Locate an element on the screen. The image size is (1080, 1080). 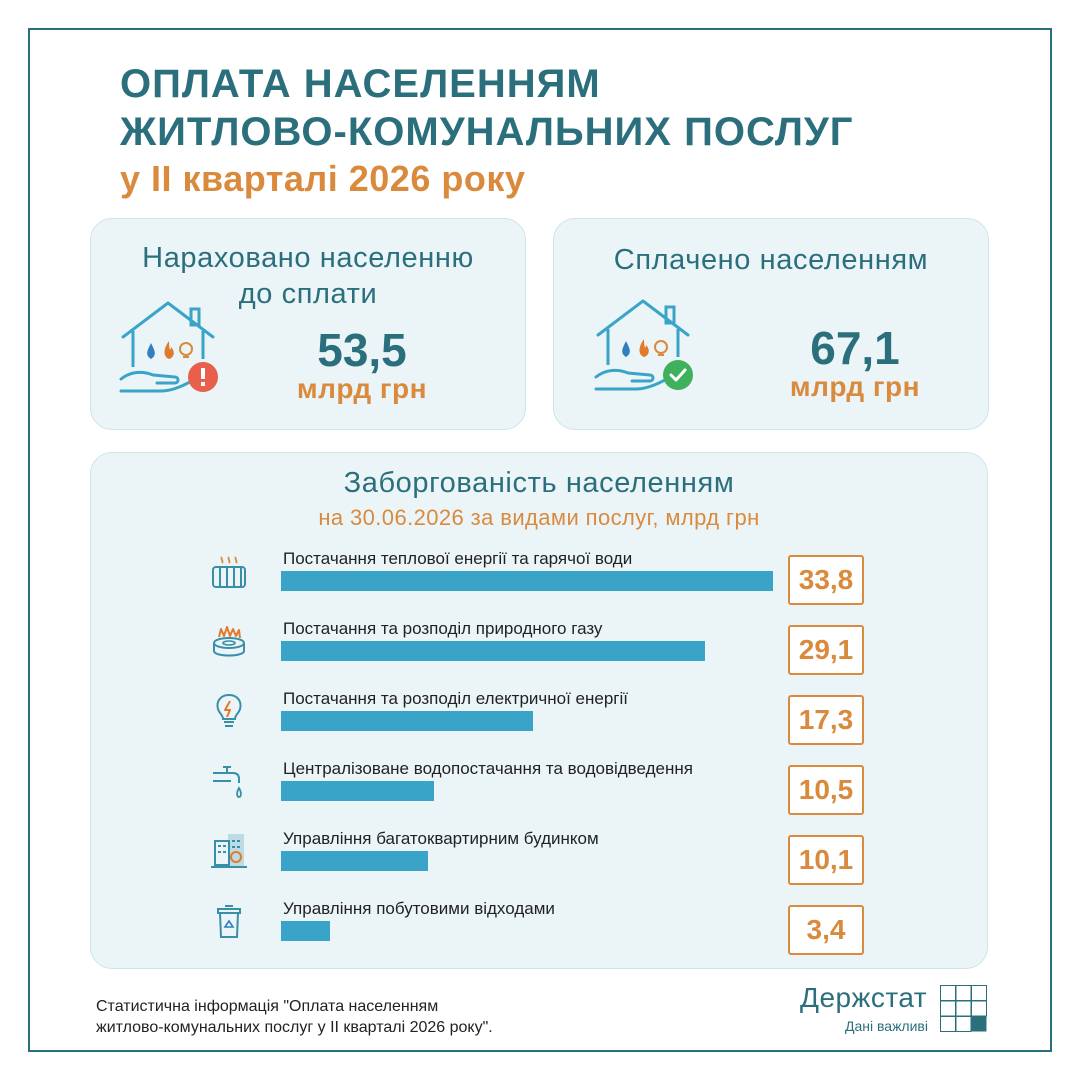
accrued-title-line-1: Нараховано населенню is located at coordinates (308, 258).